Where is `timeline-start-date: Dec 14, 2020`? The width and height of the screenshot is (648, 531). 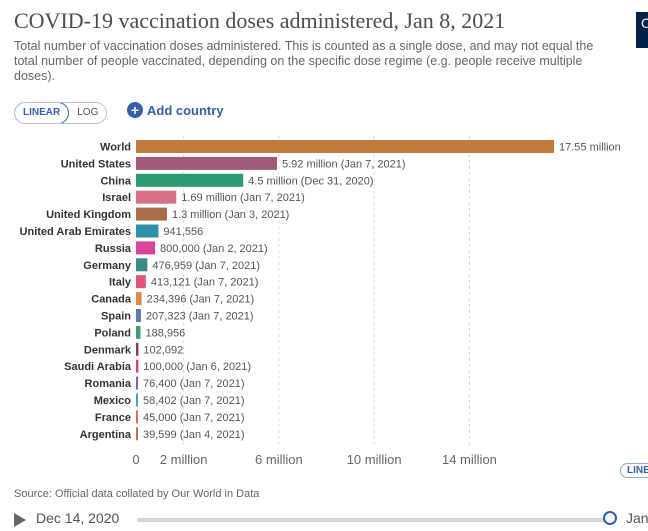
timeline-start-date: Dec 14, 2020 is located at coordinates (78, 518).